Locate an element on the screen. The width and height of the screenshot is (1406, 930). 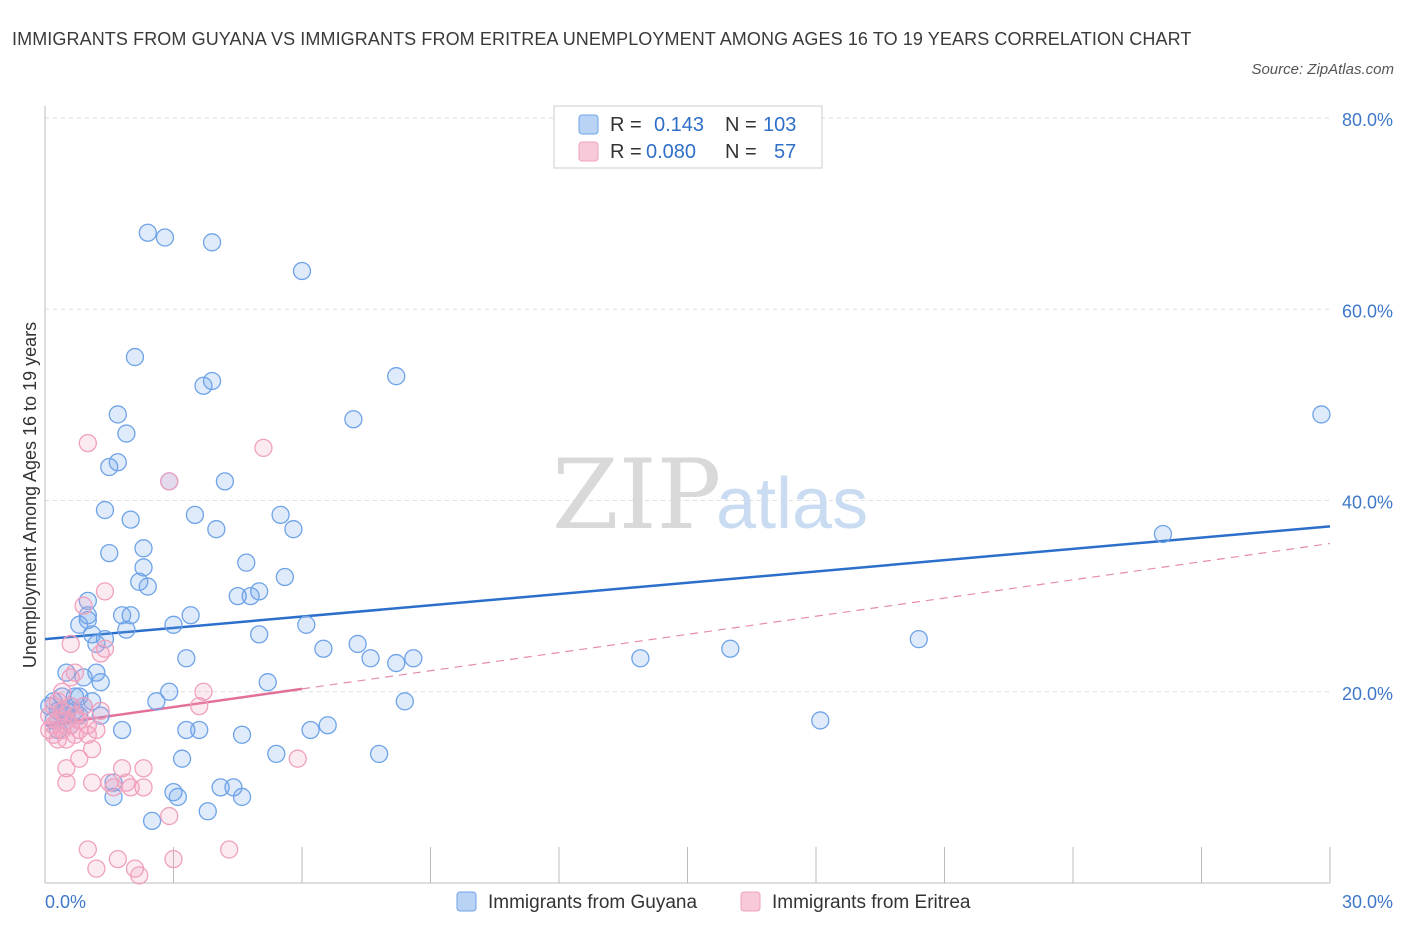
x-tick-labels: 0.0% 30.0% is located at coordinates (719, 902).